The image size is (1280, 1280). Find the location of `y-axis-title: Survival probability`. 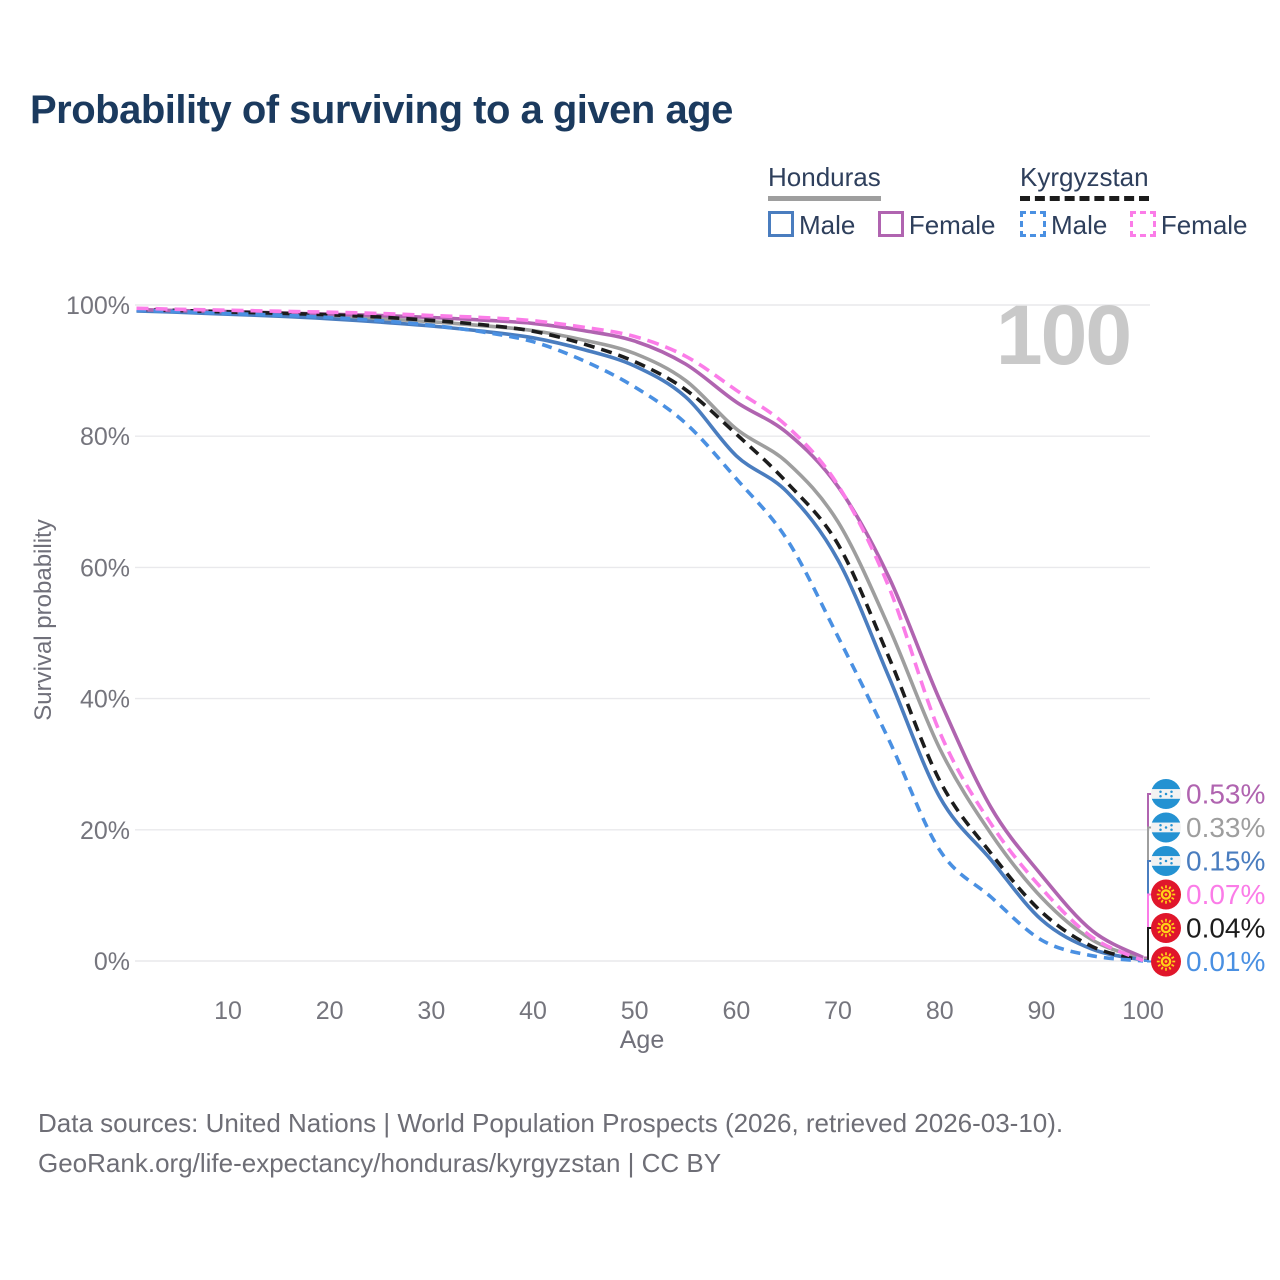

y-axis-title: Survival probability is located at coordinates (43, 620).